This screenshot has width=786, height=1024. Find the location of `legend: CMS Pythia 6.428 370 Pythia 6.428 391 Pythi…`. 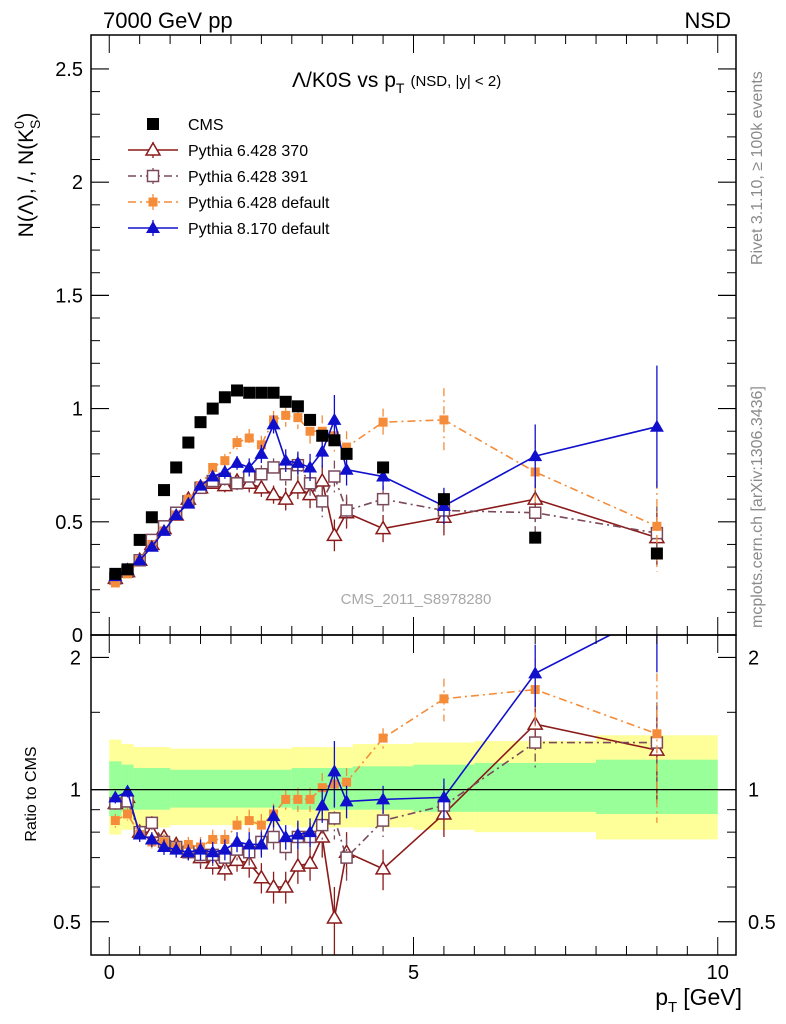

legend: CMS Pythia 6.428 370 Pythia 6.428 391 Pythi… is located at coordinates (229, 177).